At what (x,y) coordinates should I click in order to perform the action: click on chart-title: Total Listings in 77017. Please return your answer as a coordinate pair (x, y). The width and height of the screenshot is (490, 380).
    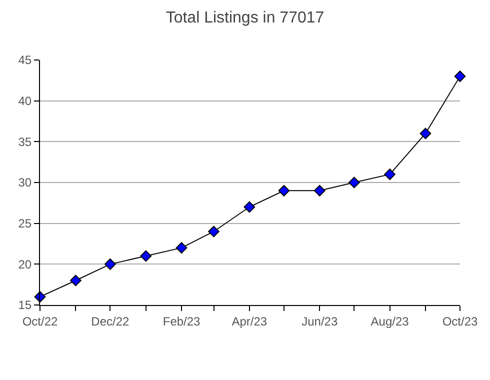
    Looking at the image, I should click on (245, 18).